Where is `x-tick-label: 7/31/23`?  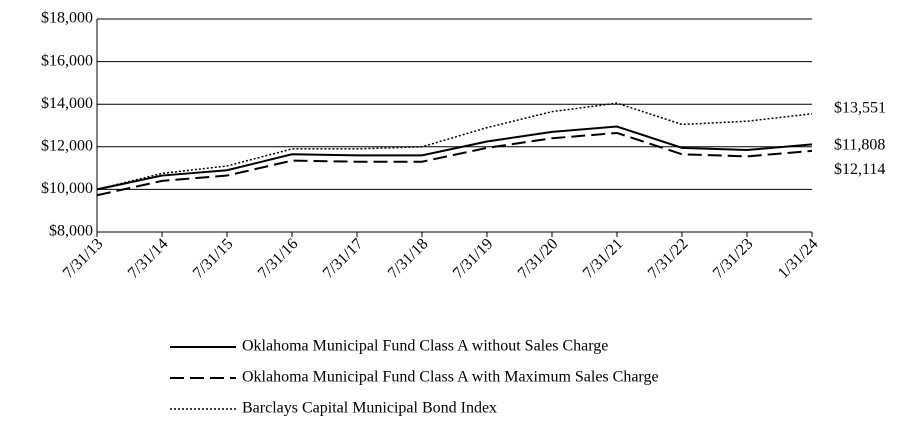 x-tick-label: 7/31/23 is located at coordinates (733, 258).